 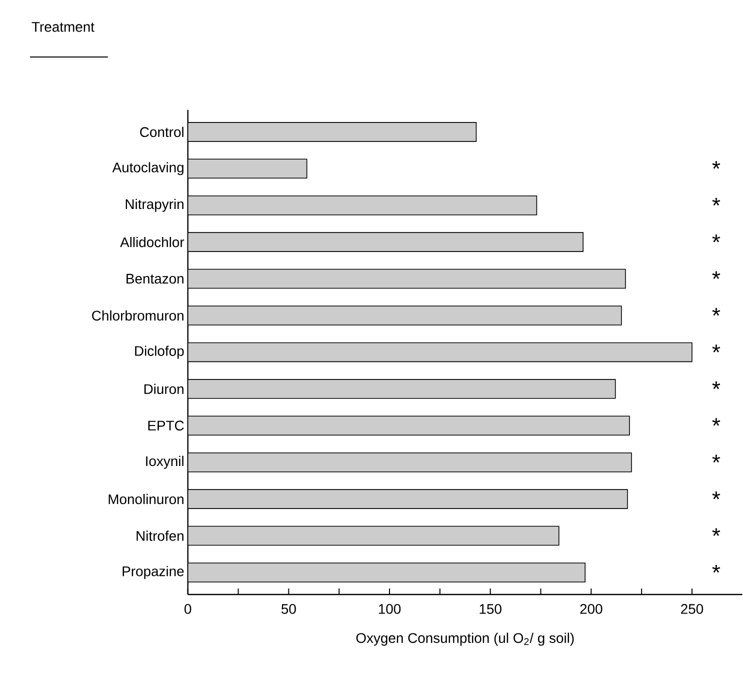 What do you see at coordinates (160, 535) in the screenshot?
I see `y-tick-label: Nitrofen` at bounding box center [160, 535].